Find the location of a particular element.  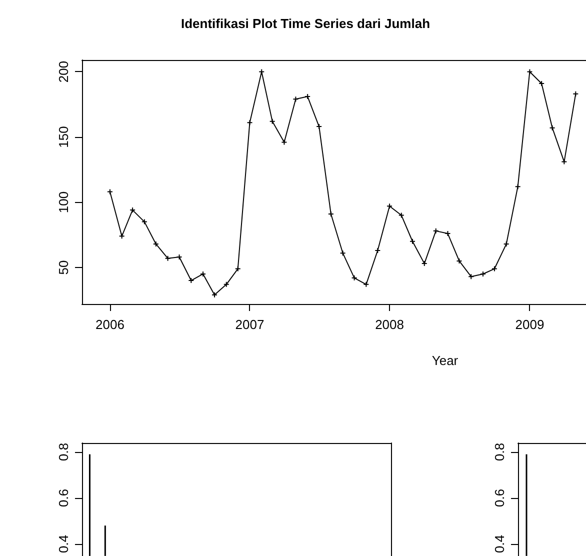

y-tick-label: 100 is located at coordinates (63, 202).